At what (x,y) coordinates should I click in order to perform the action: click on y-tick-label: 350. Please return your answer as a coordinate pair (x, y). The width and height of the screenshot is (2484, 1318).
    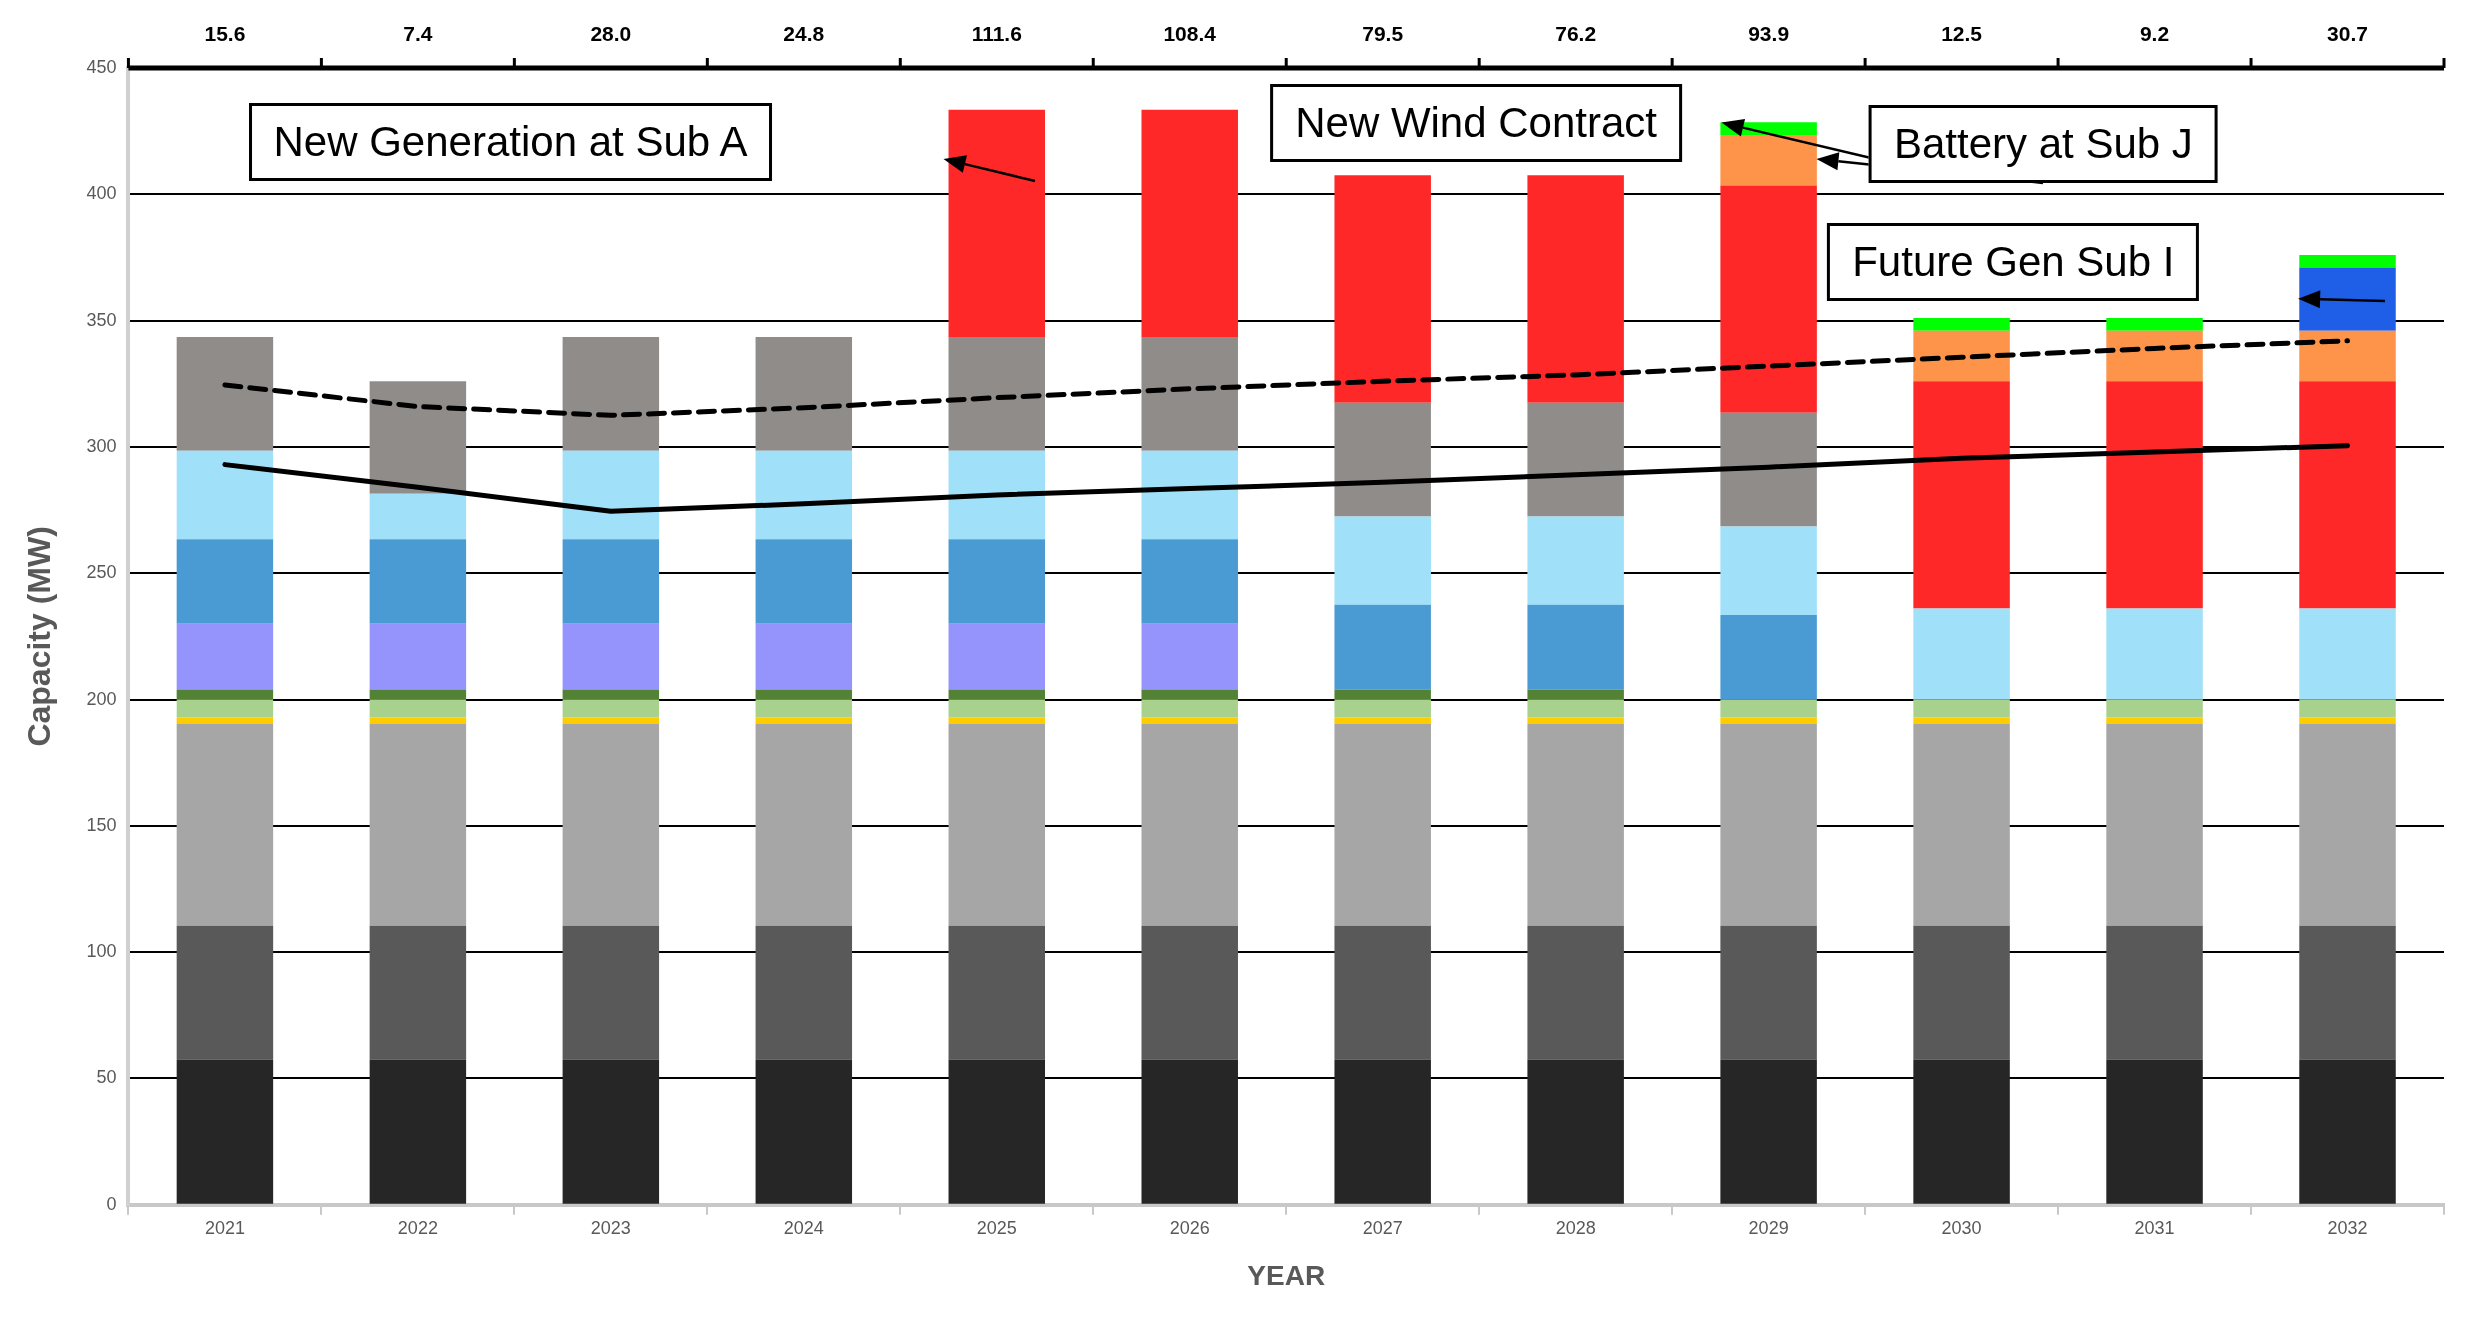
    Looking at the image, I should click on (101, 319).